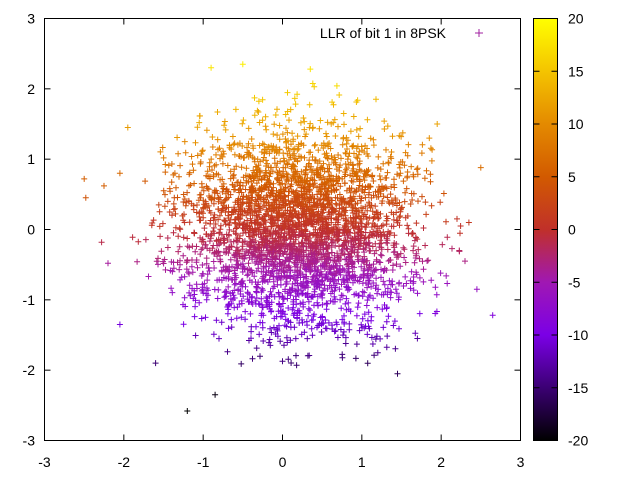 Image resolution: width=640 pixels, height=480 pixels. I want to click on y-tick-label: 1, so click(31, 159).